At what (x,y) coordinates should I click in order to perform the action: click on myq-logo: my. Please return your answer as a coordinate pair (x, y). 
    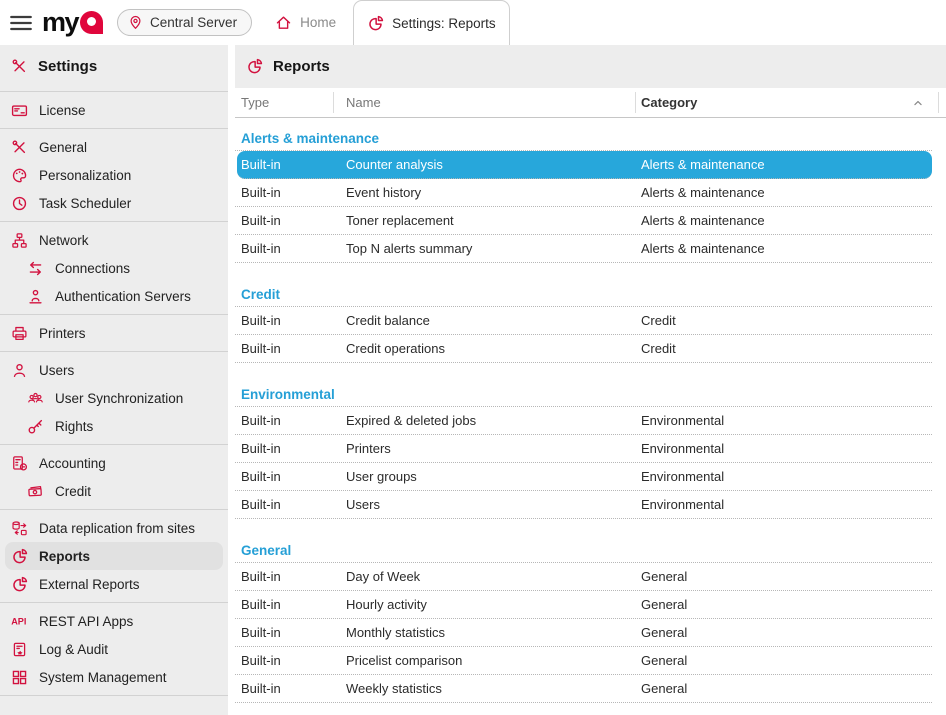
    Looking at the image, I should click on (73, 22).